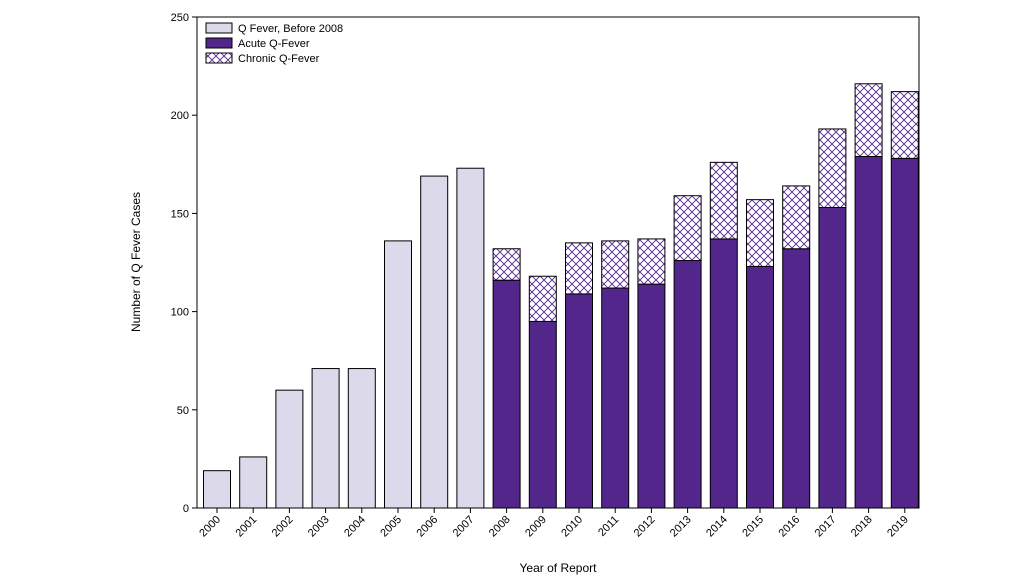 This screenshot has height=581, width=1024. What do you see at coordinates (180, 214) in the screenshot?
I see `y-tick-label: 150` at bounding box center [180, 214].